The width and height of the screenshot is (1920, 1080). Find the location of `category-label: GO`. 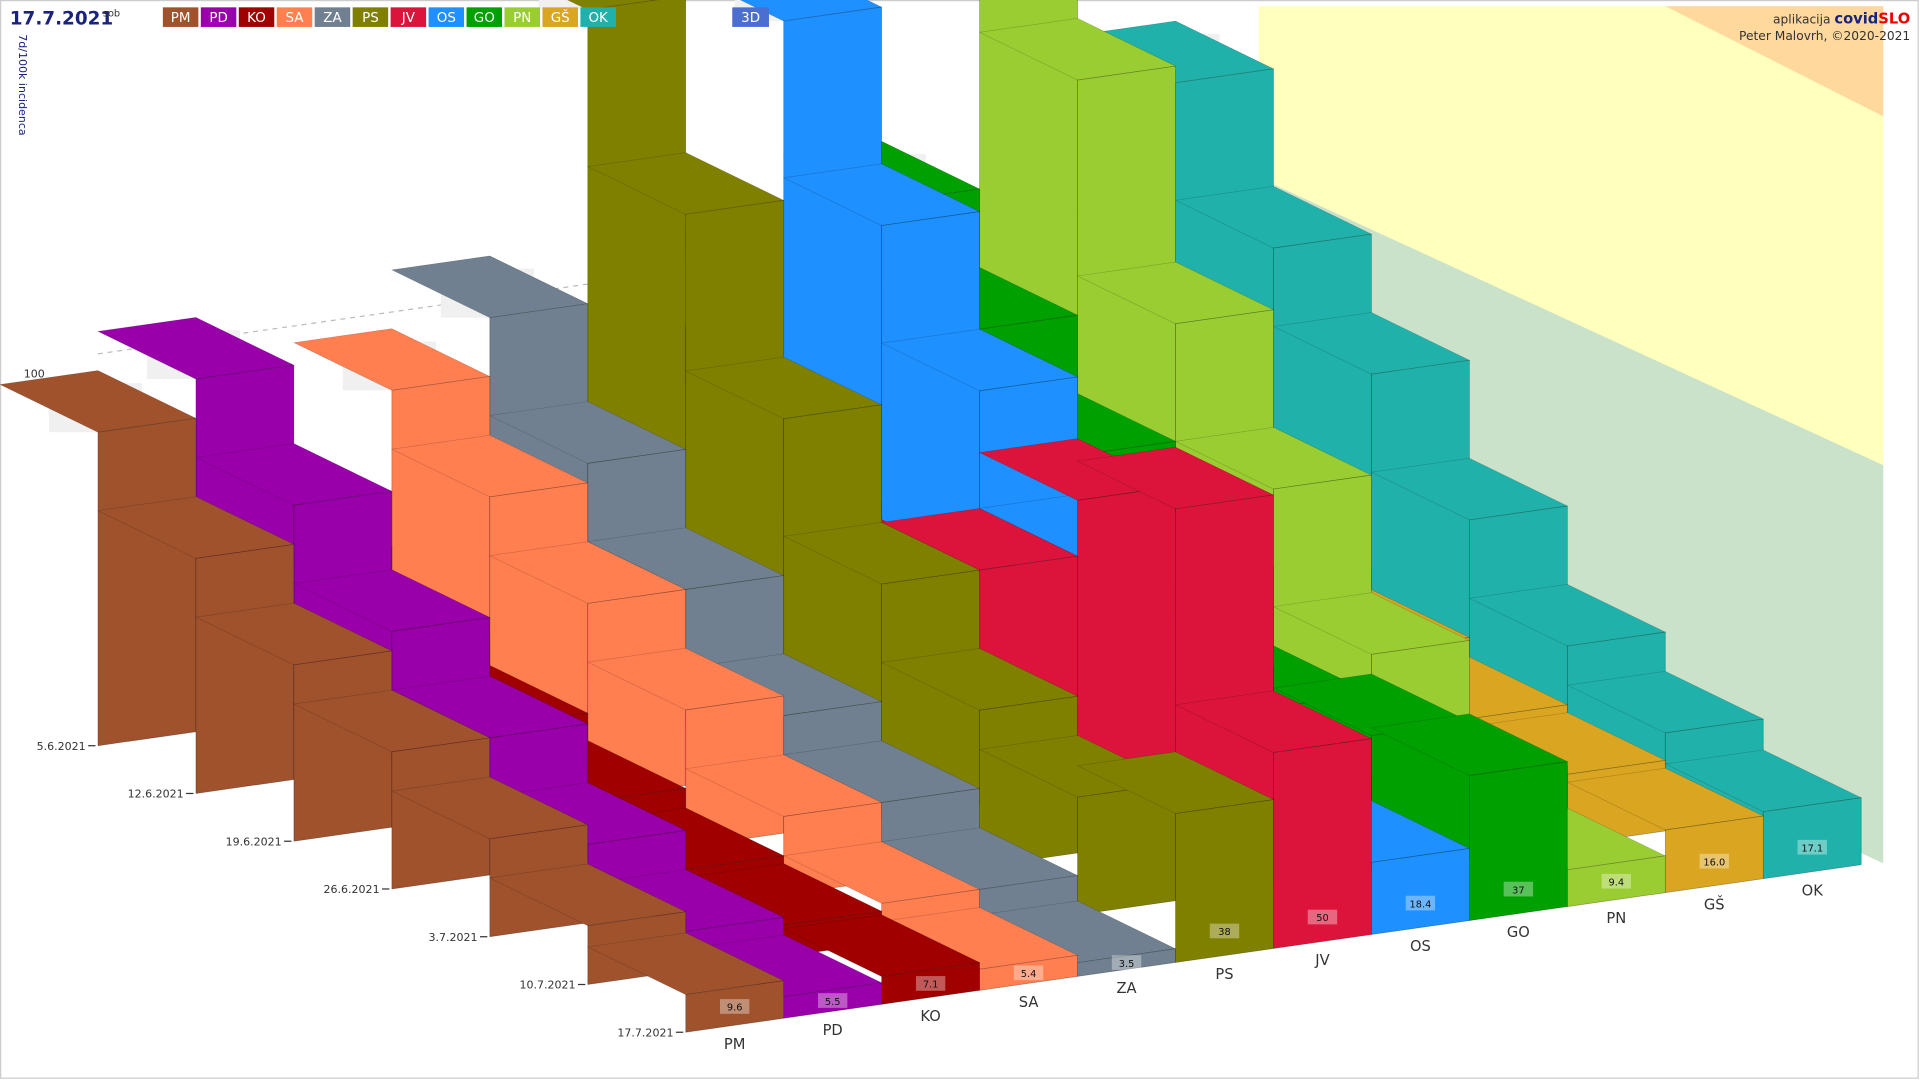

category-label: GO is located at coordinates (1518, 932).